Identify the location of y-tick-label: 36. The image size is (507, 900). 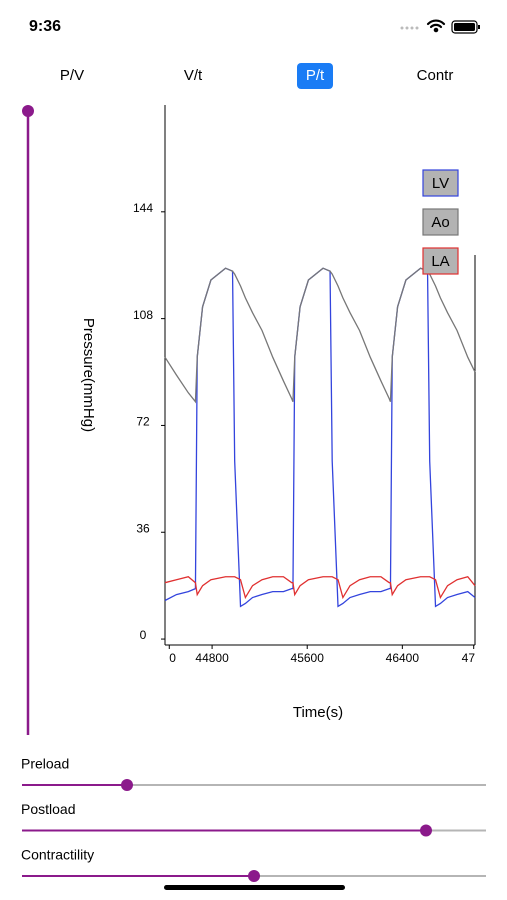
(143, 528).